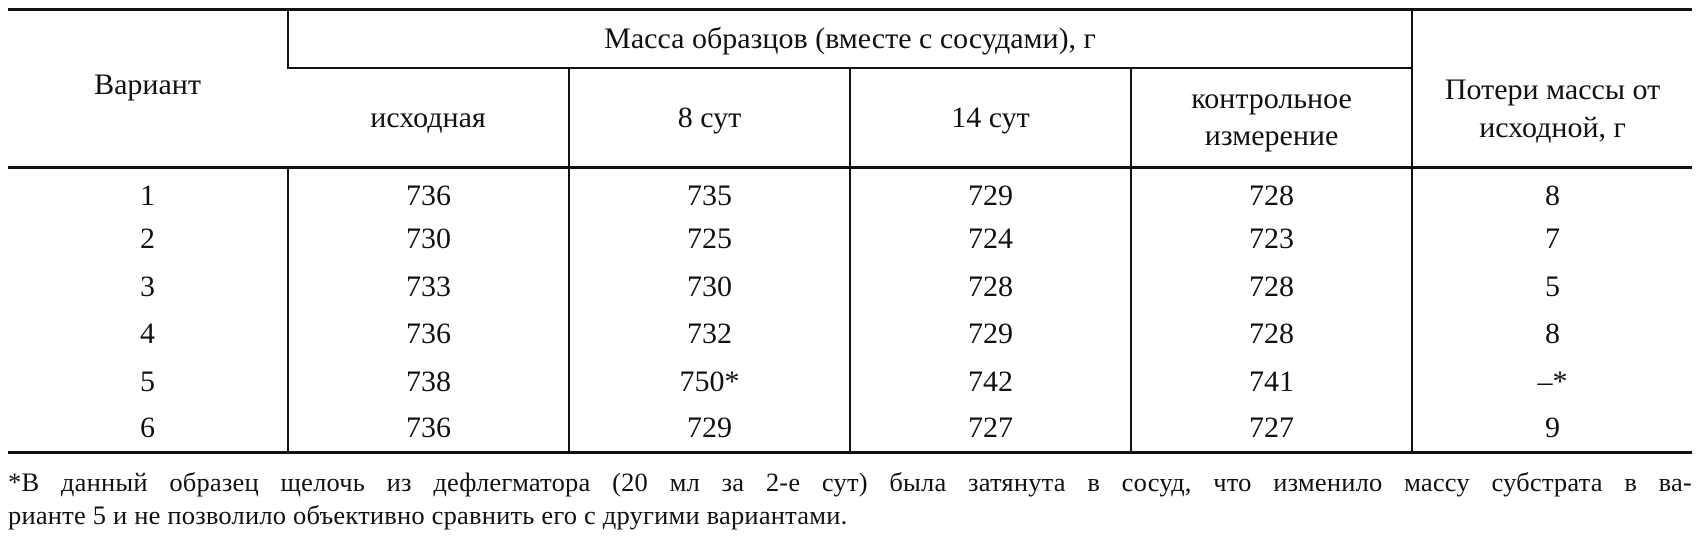 This screenshot has height=540, width=1699. I want to click on table-row: 5 738 750* 742 741 –*, so click(850, 381).